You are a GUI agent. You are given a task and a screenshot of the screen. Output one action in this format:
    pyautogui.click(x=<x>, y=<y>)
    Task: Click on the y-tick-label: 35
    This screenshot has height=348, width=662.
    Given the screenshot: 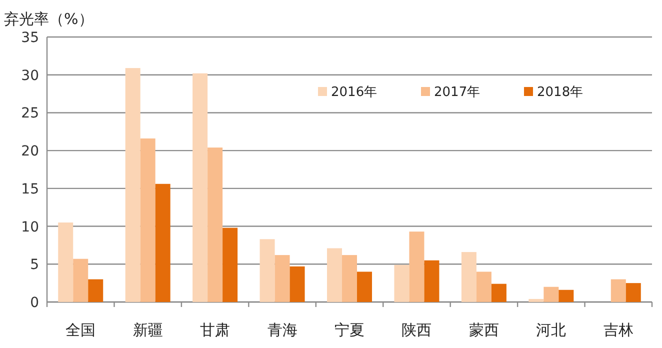 What is the action you would take?
    pyautogui.click(x=30, y=38)
    